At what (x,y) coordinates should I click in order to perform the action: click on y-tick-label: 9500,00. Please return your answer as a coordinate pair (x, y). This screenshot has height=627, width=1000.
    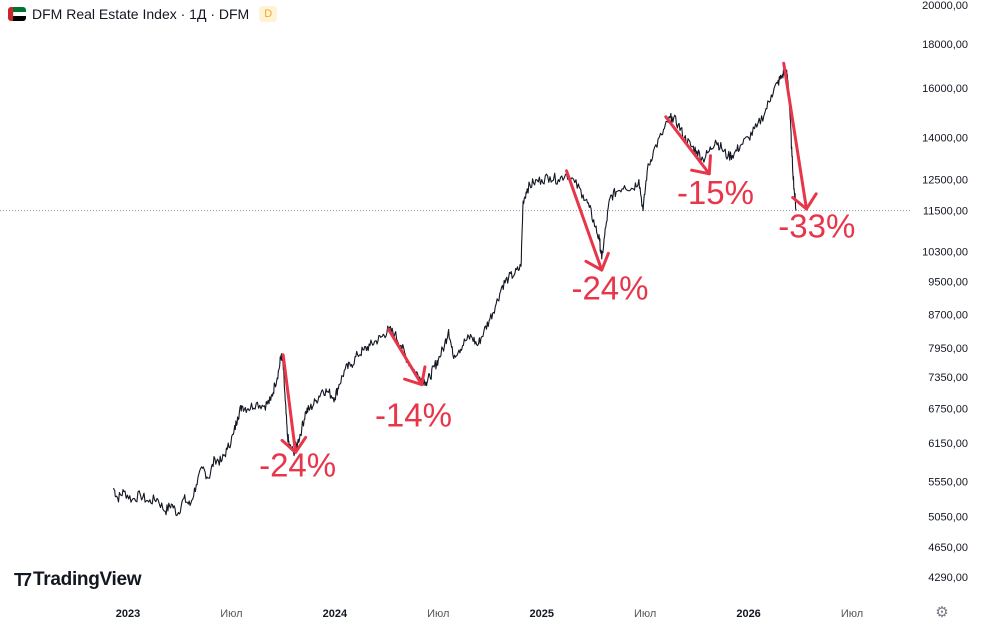
    Looking at the image, I should click on (948, 283).